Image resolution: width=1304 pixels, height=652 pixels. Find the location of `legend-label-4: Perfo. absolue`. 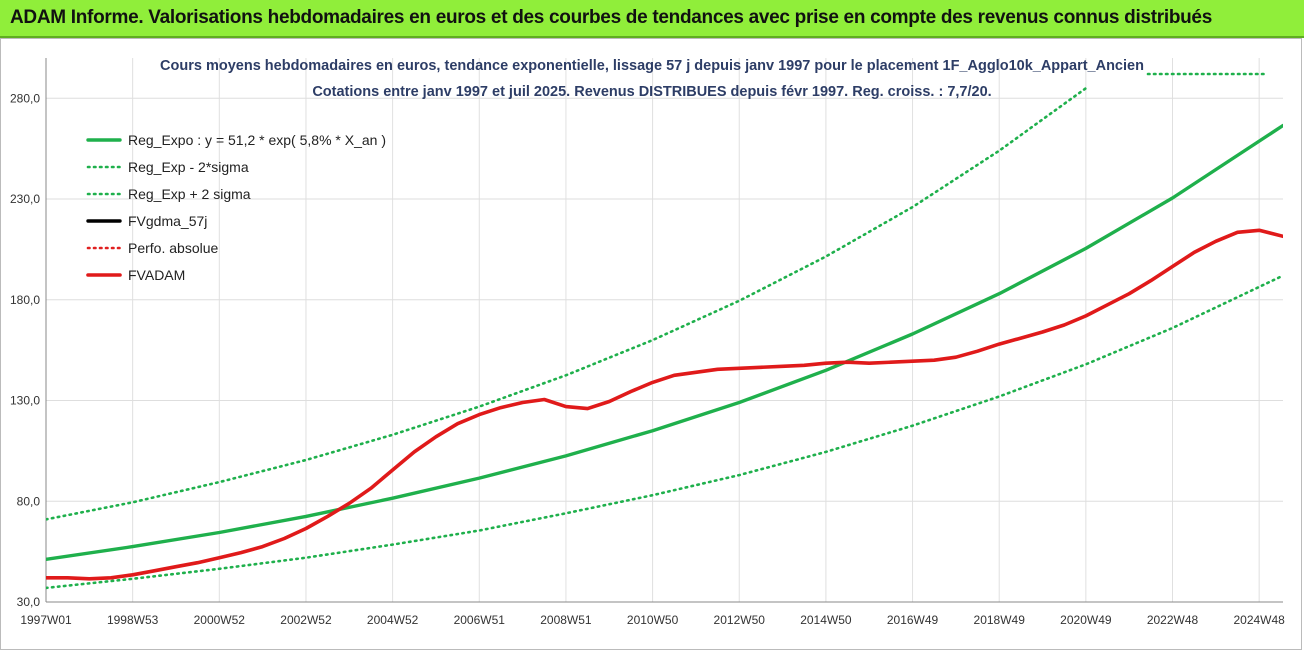

legend-label-4: Perfo. absolue is located at coordinates (173, 248).